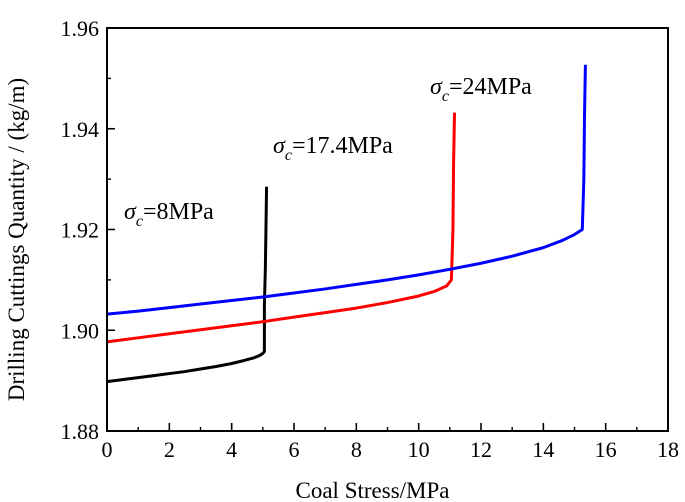 This screenshot has width=685, height=502. What do you see at coordinates (107, 449) in the screenshot?
I see `x-tick-label: 0` at bounding box center [107, 449].